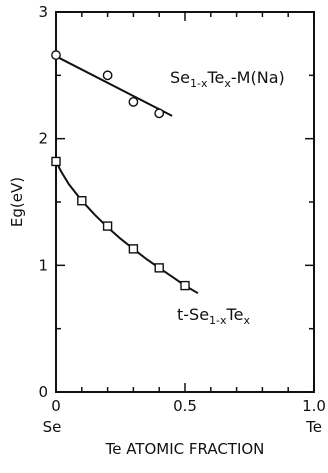 This screenshot has height=473, width=328. What do you see at coordinates (52, 427) in the screenshot?
I see `x-end-label-se: Se` at bounding box center [52, 427].